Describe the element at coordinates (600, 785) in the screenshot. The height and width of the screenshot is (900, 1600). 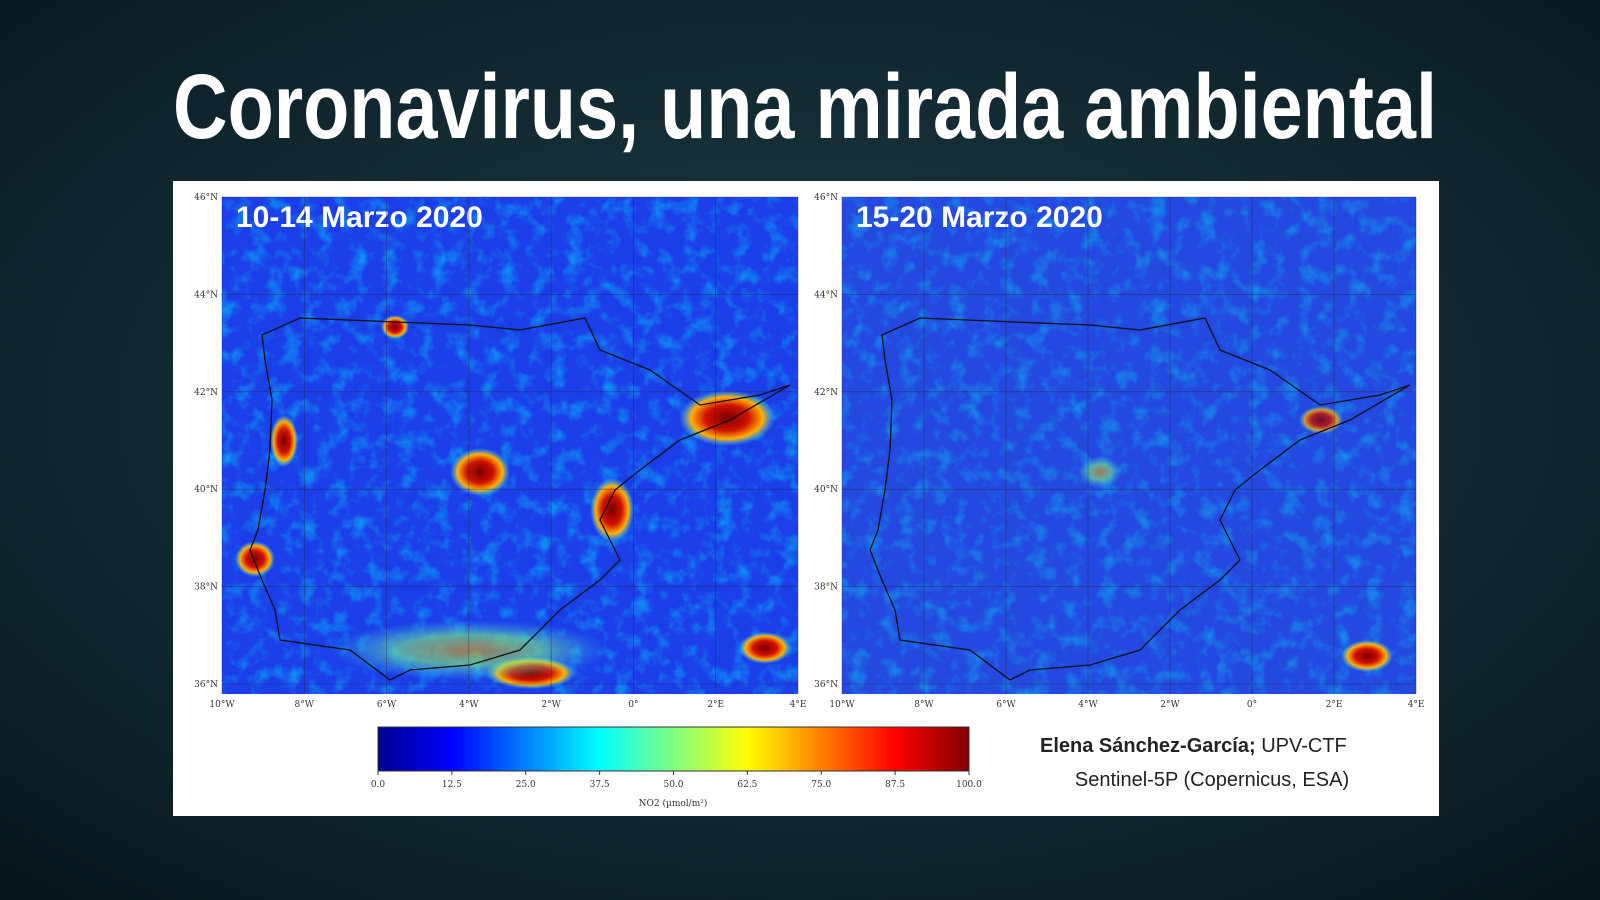
I see `colorbar-tick-label: 37.5` at that location.